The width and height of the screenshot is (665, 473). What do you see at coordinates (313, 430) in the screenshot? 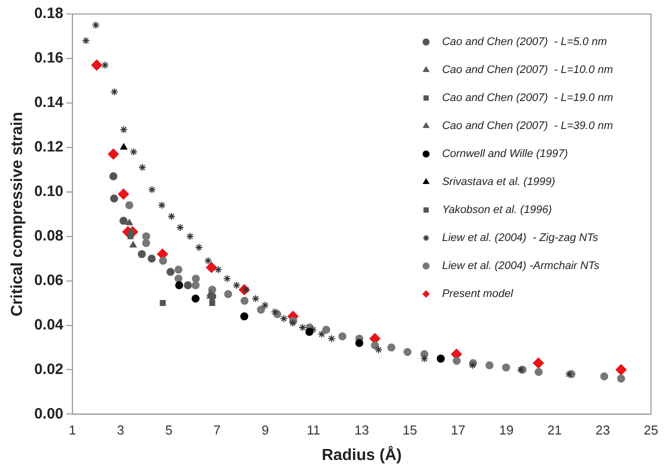
I see `x-tick-label: 11` at bounding box center [313, 430].